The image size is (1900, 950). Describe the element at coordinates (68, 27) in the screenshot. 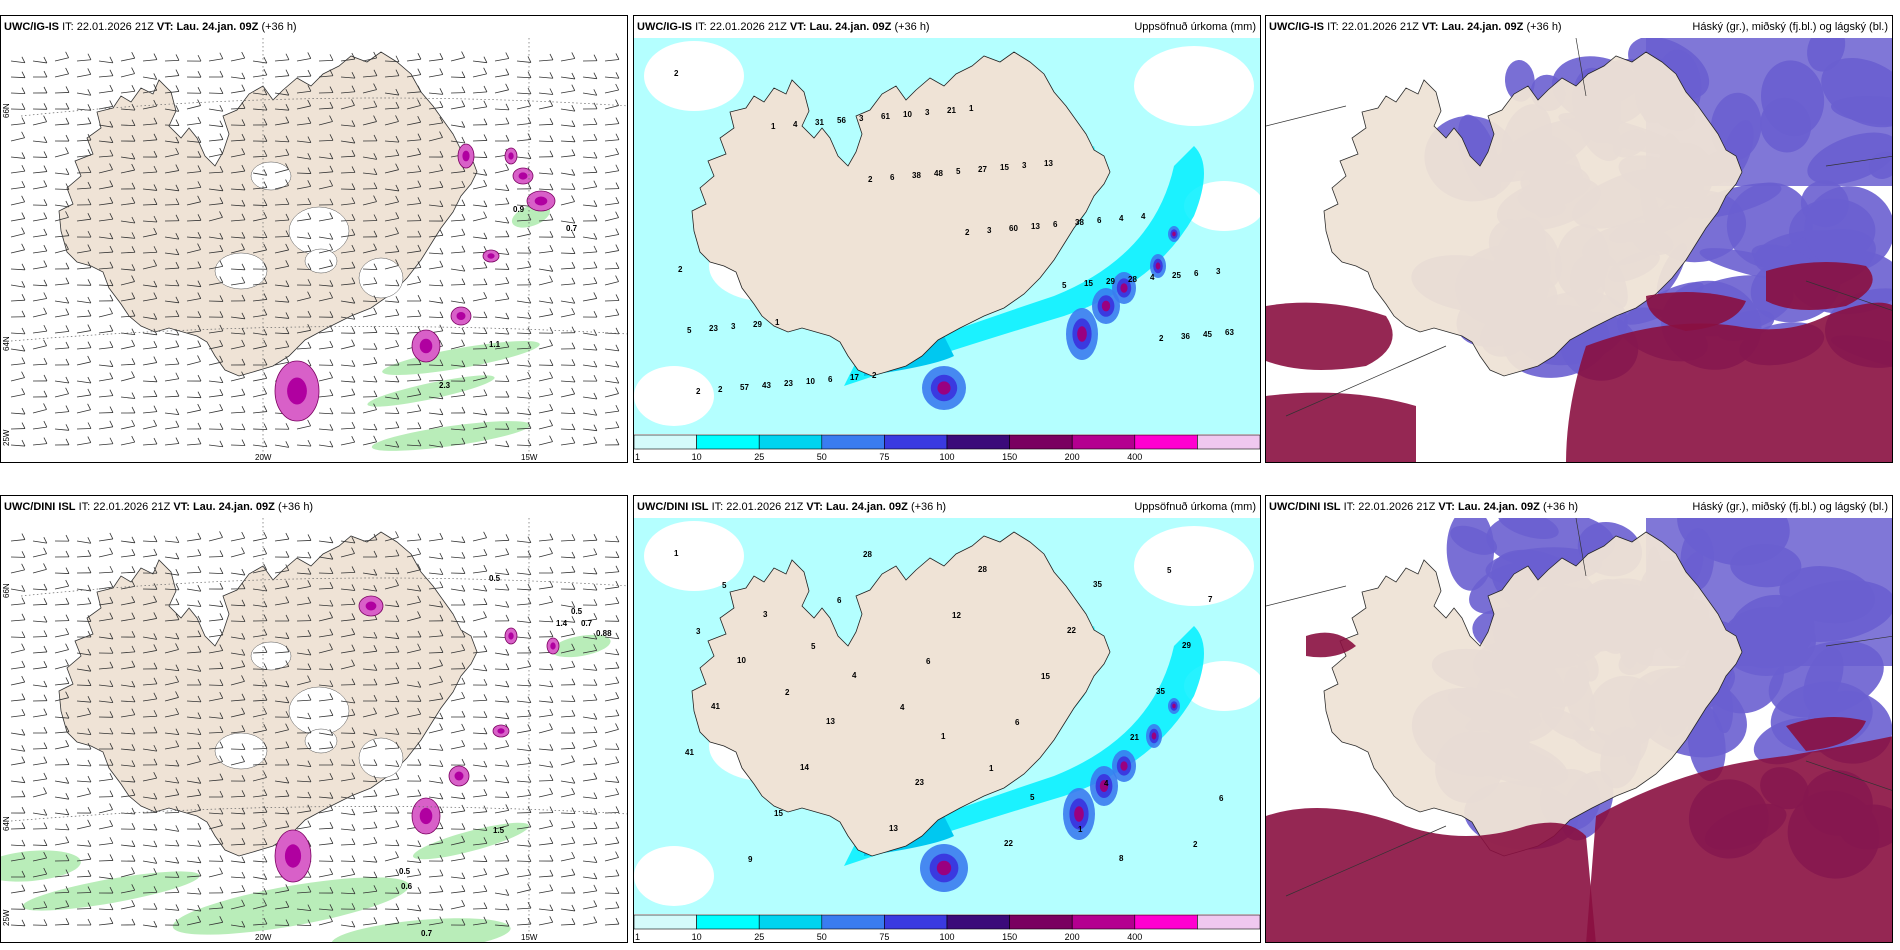

I see `it-label: IT:` at that location.